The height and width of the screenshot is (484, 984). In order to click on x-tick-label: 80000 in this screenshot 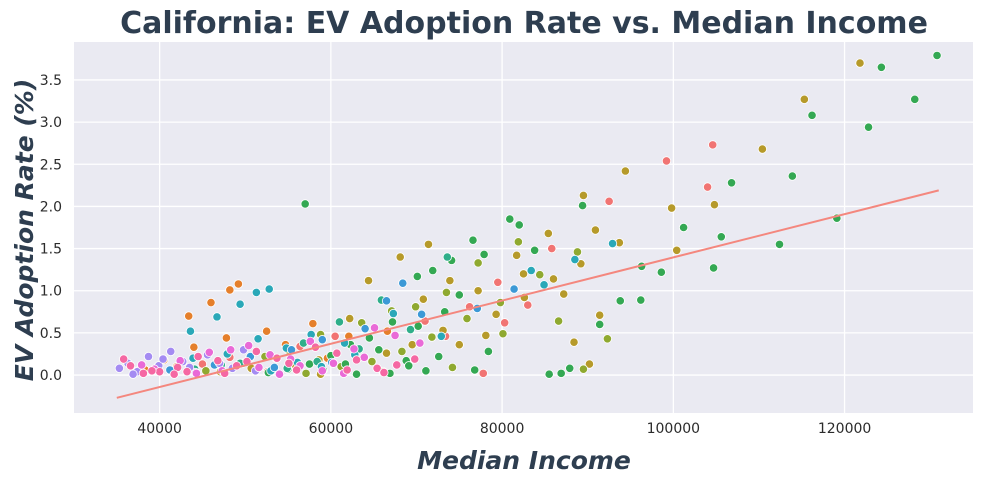, I will do `click(502, 429)`.